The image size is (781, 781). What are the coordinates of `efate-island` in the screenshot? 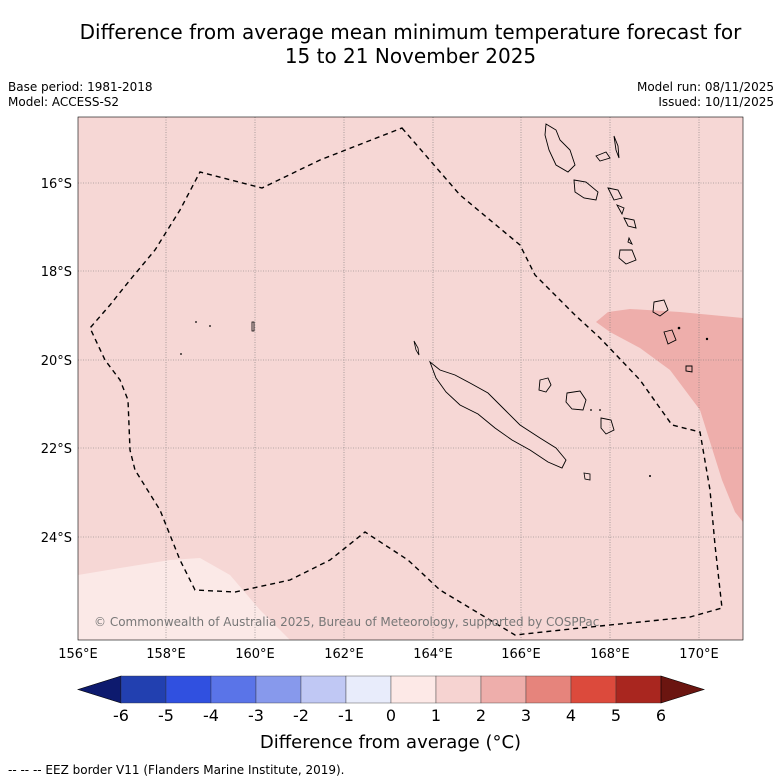 It's located at (630, 223).